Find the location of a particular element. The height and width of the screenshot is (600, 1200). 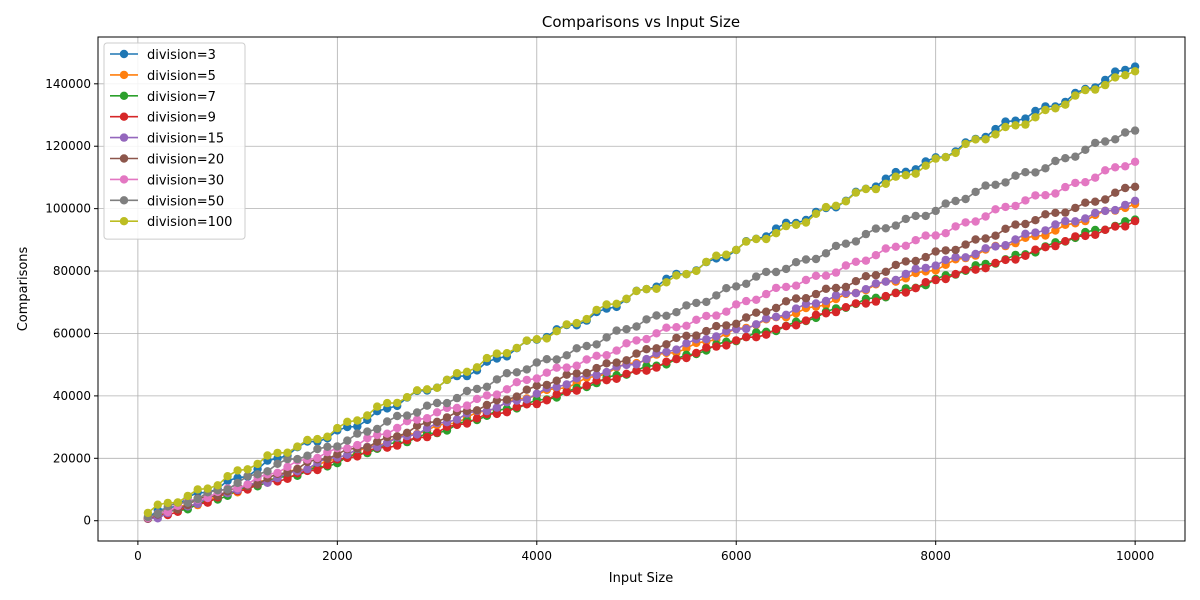

x-tick-label: 10000 is located at coordinates (1135, 556).